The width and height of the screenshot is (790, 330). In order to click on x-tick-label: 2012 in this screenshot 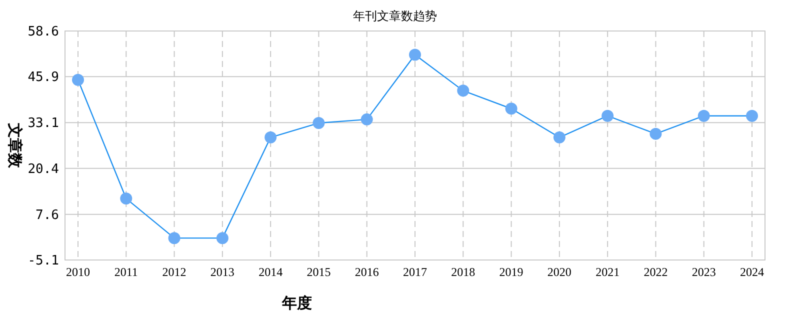, I will do `click(174, 272)`.